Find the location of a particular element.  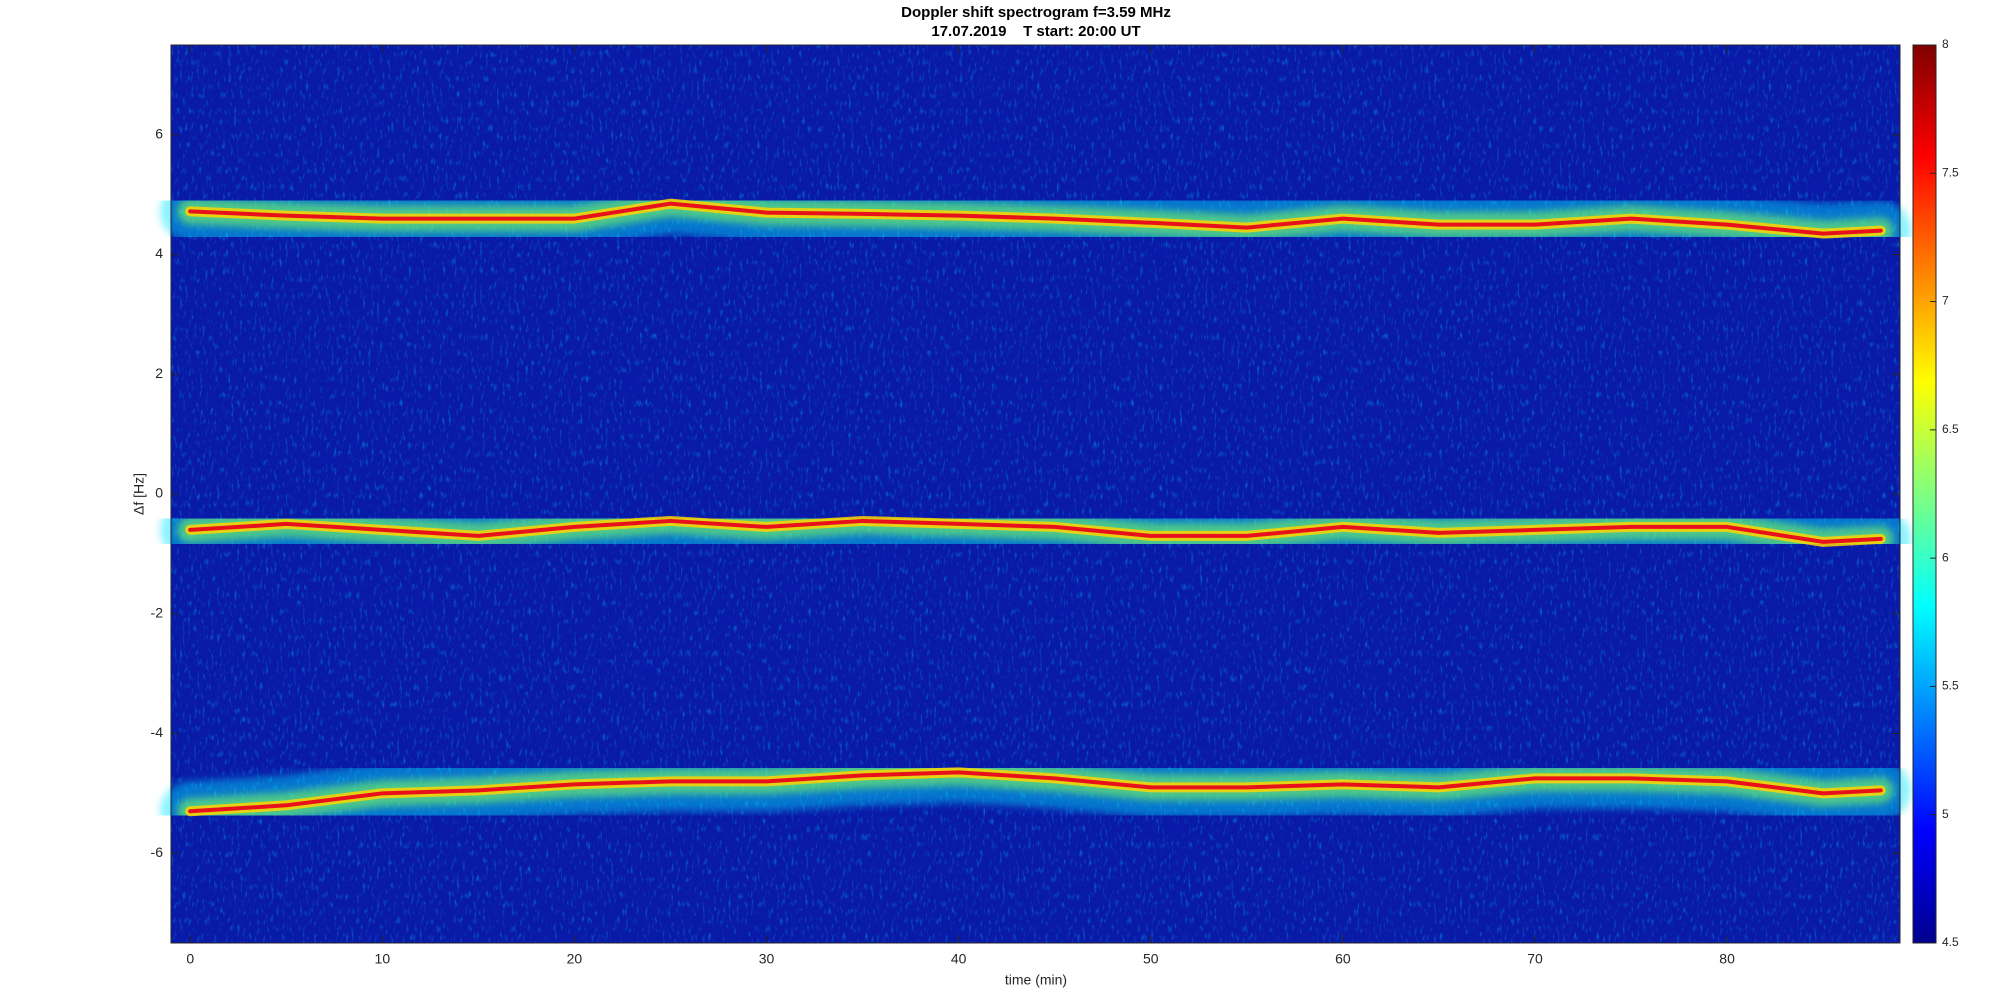

y-tick-label: 4 is located at coordinates (159, 253).